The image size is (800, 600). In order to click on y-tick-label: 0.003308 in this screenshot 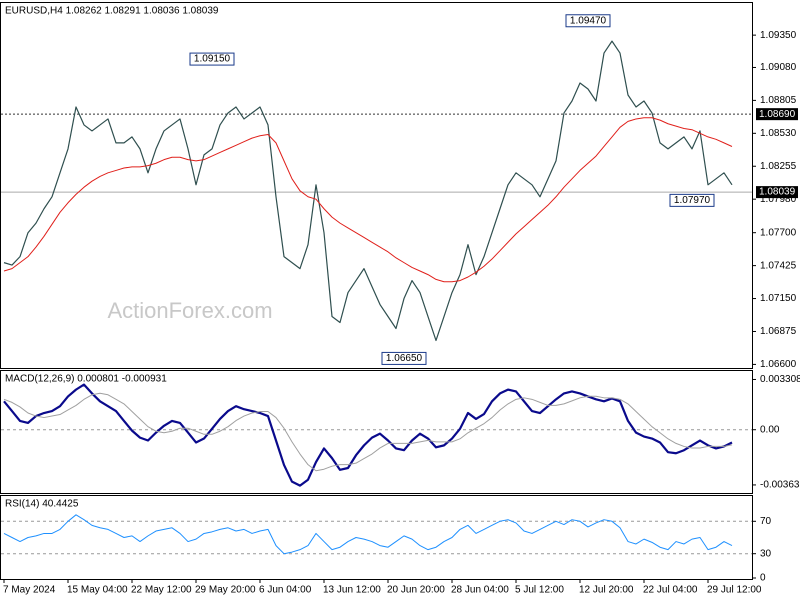, I will do `click(780, 379)`.